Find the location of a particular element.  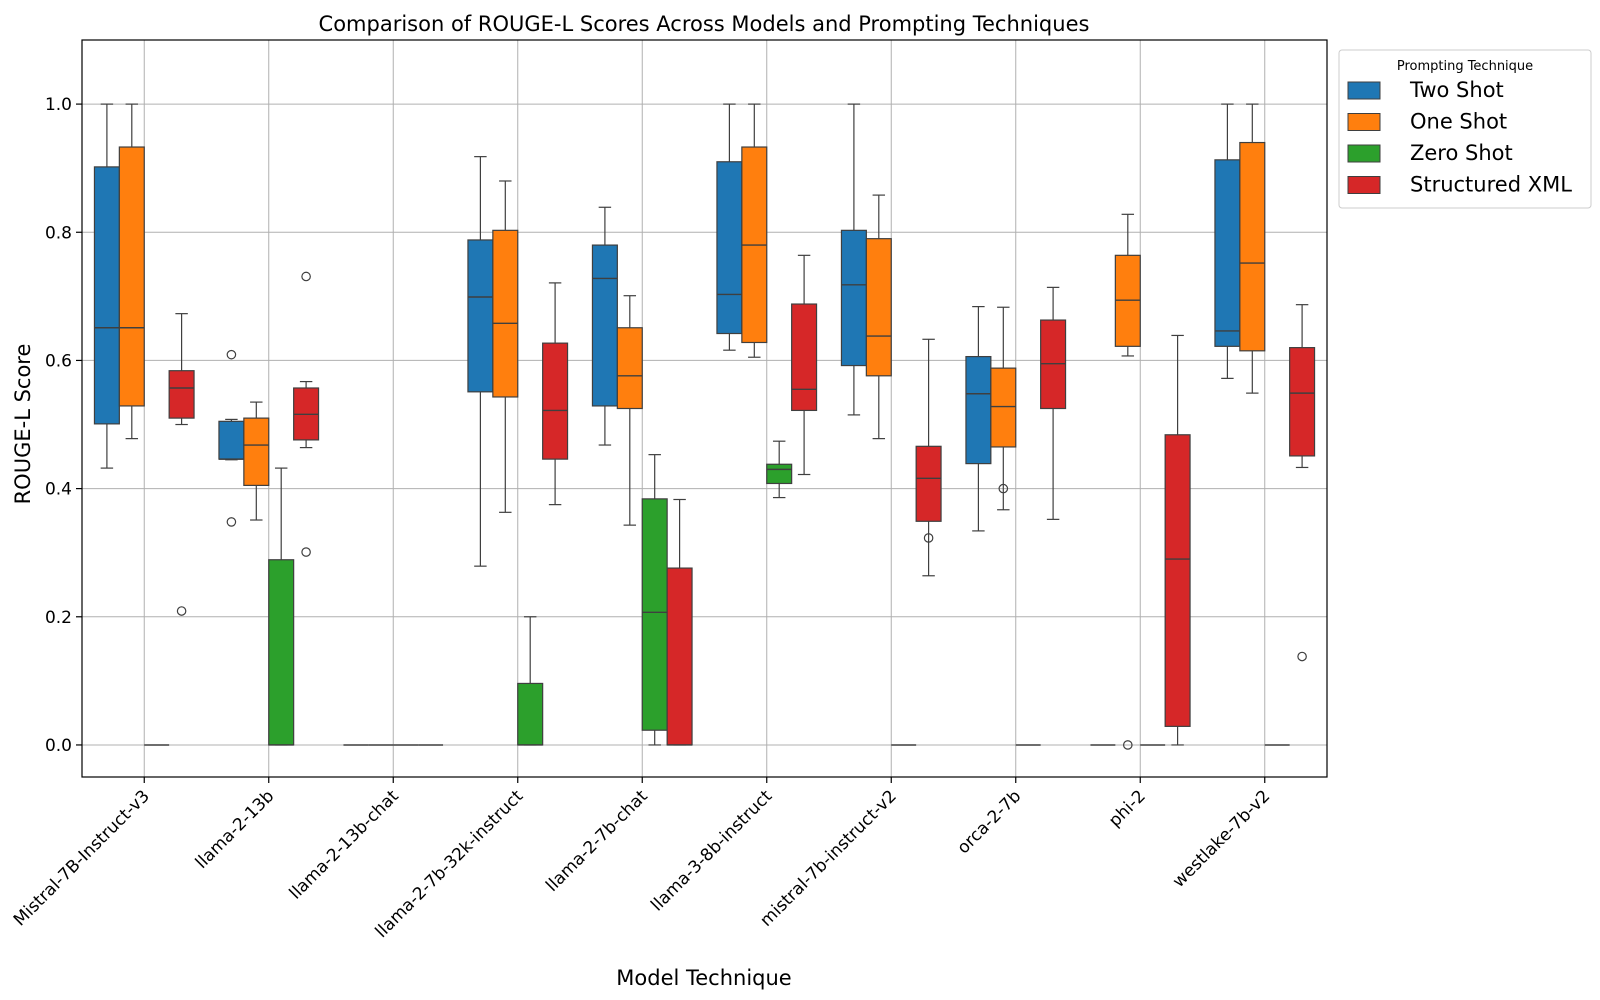

legend-frame is located at coordinates (1465, 129).